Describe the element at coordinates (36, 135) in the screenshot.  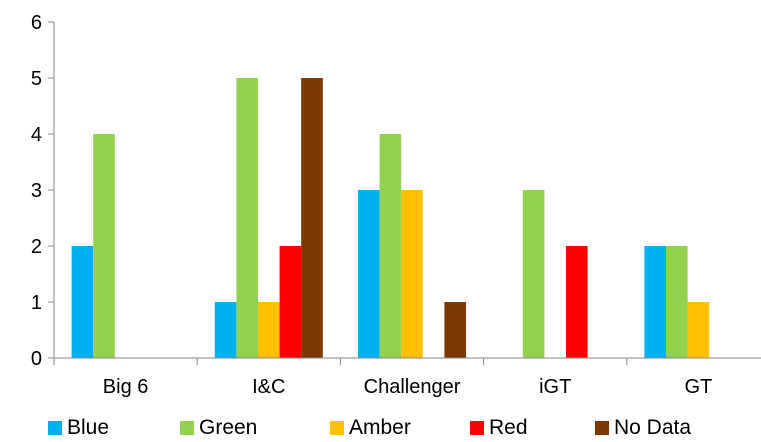
I see `y-tick-label: 4` at that location.